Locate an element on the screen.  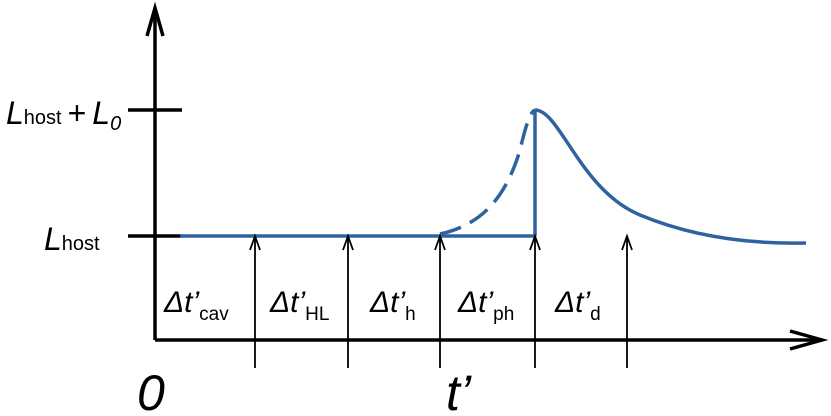
subscript: 0 is located at coordinates (115, 124).